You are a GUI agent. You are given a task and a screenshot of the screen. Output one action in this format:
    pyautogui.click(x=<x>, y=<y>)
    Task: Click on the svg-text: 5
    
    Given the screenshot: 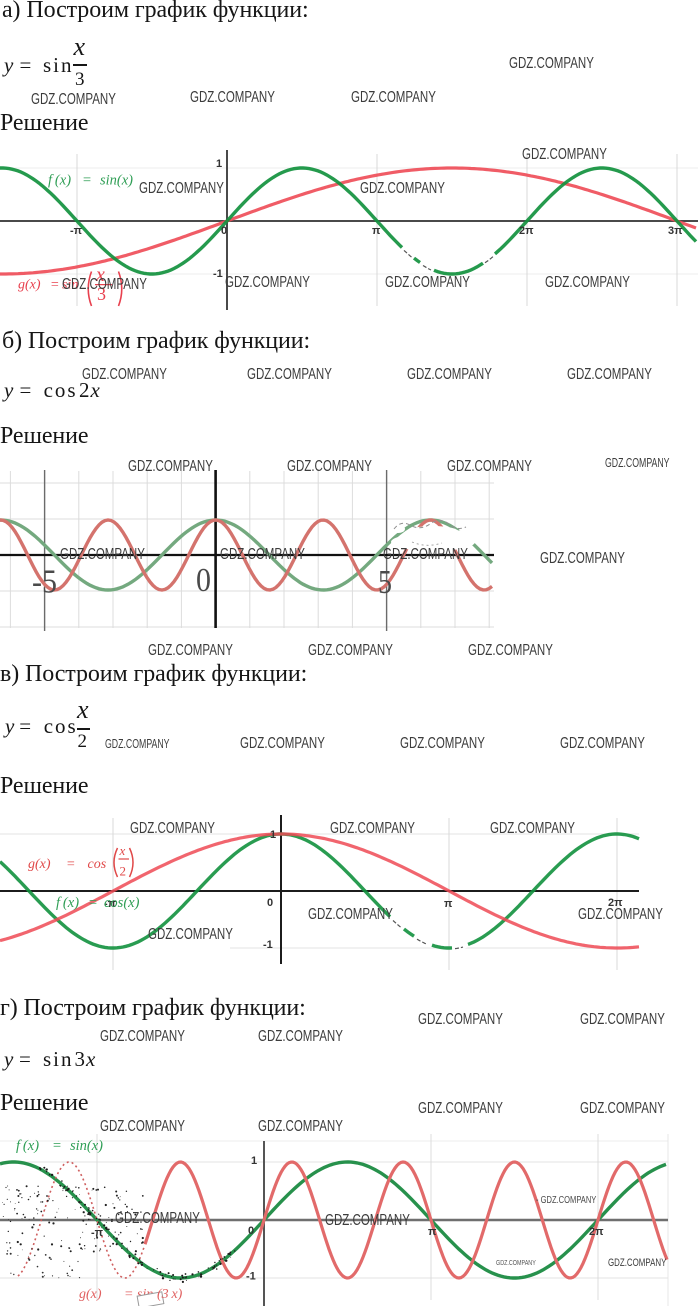 What is the action you would take?
    pyautogui.click(x=385, y=582)
    